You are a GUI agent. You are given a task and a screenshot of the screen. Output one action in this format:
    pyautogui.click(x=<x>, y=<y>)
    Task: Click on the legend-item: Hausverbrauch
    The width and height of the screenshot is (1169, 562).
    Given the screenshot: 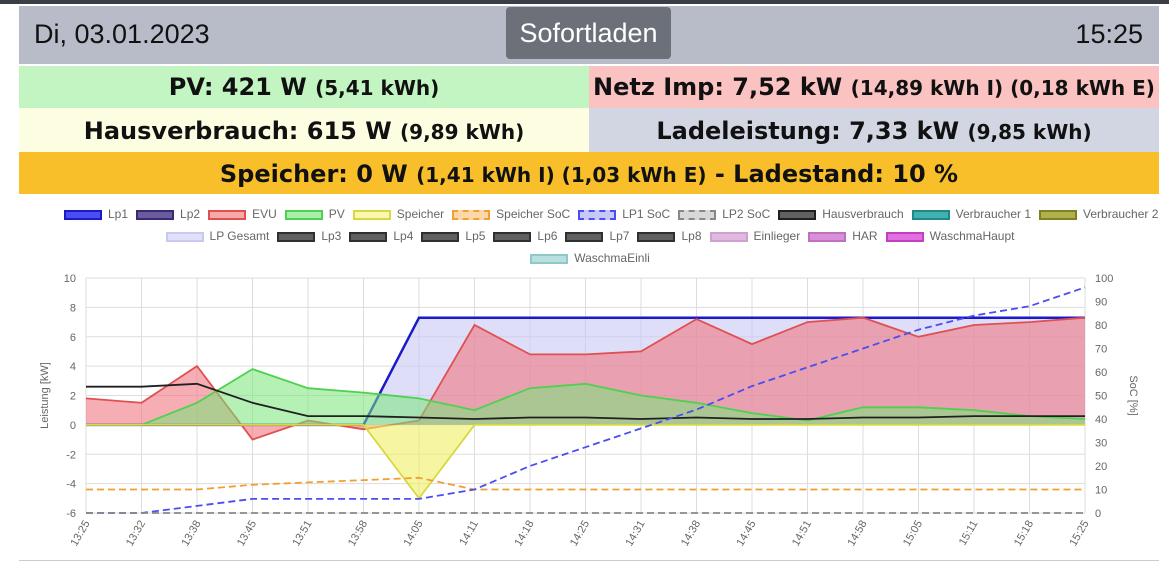 What is the action you would take?
    pyautogui.click(x=841, y=213)
    